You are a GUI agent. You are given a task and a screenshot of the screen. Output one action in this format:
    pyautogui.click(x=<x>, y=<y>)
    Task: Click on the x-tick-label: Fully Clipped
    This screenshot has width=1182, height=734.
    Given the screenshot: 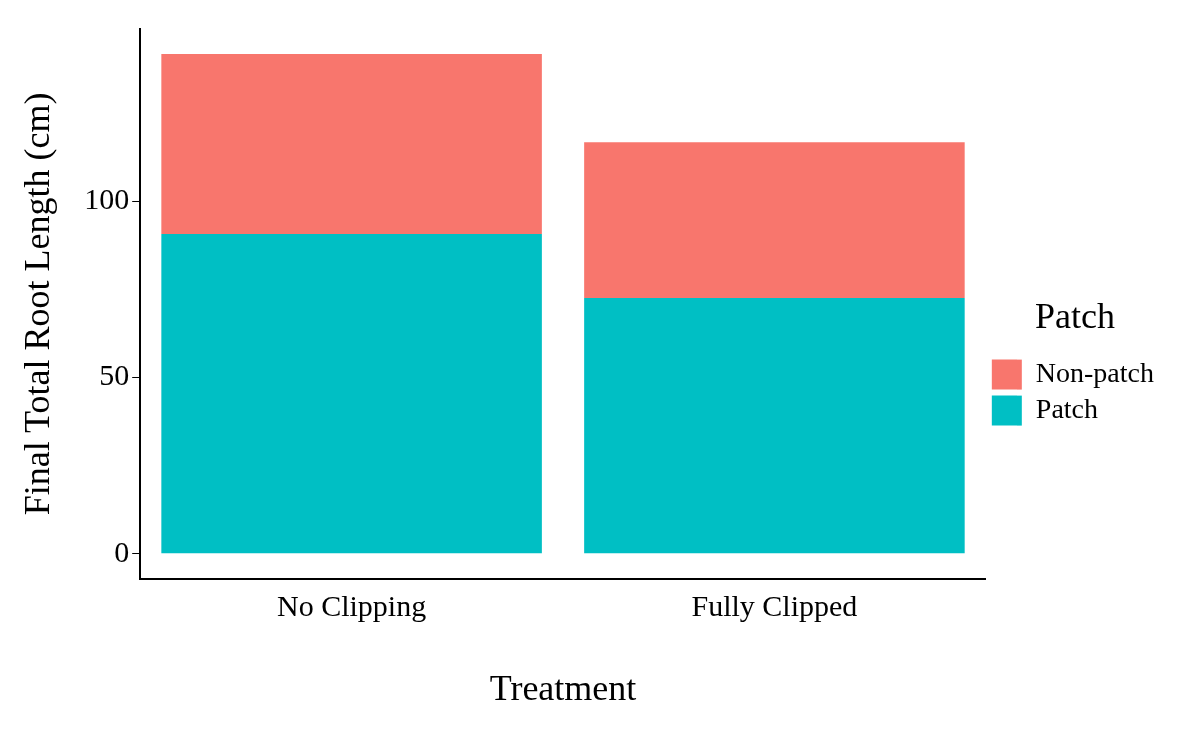 What is the action you would take?
    pyautogui.click(x=774, y=605)
    